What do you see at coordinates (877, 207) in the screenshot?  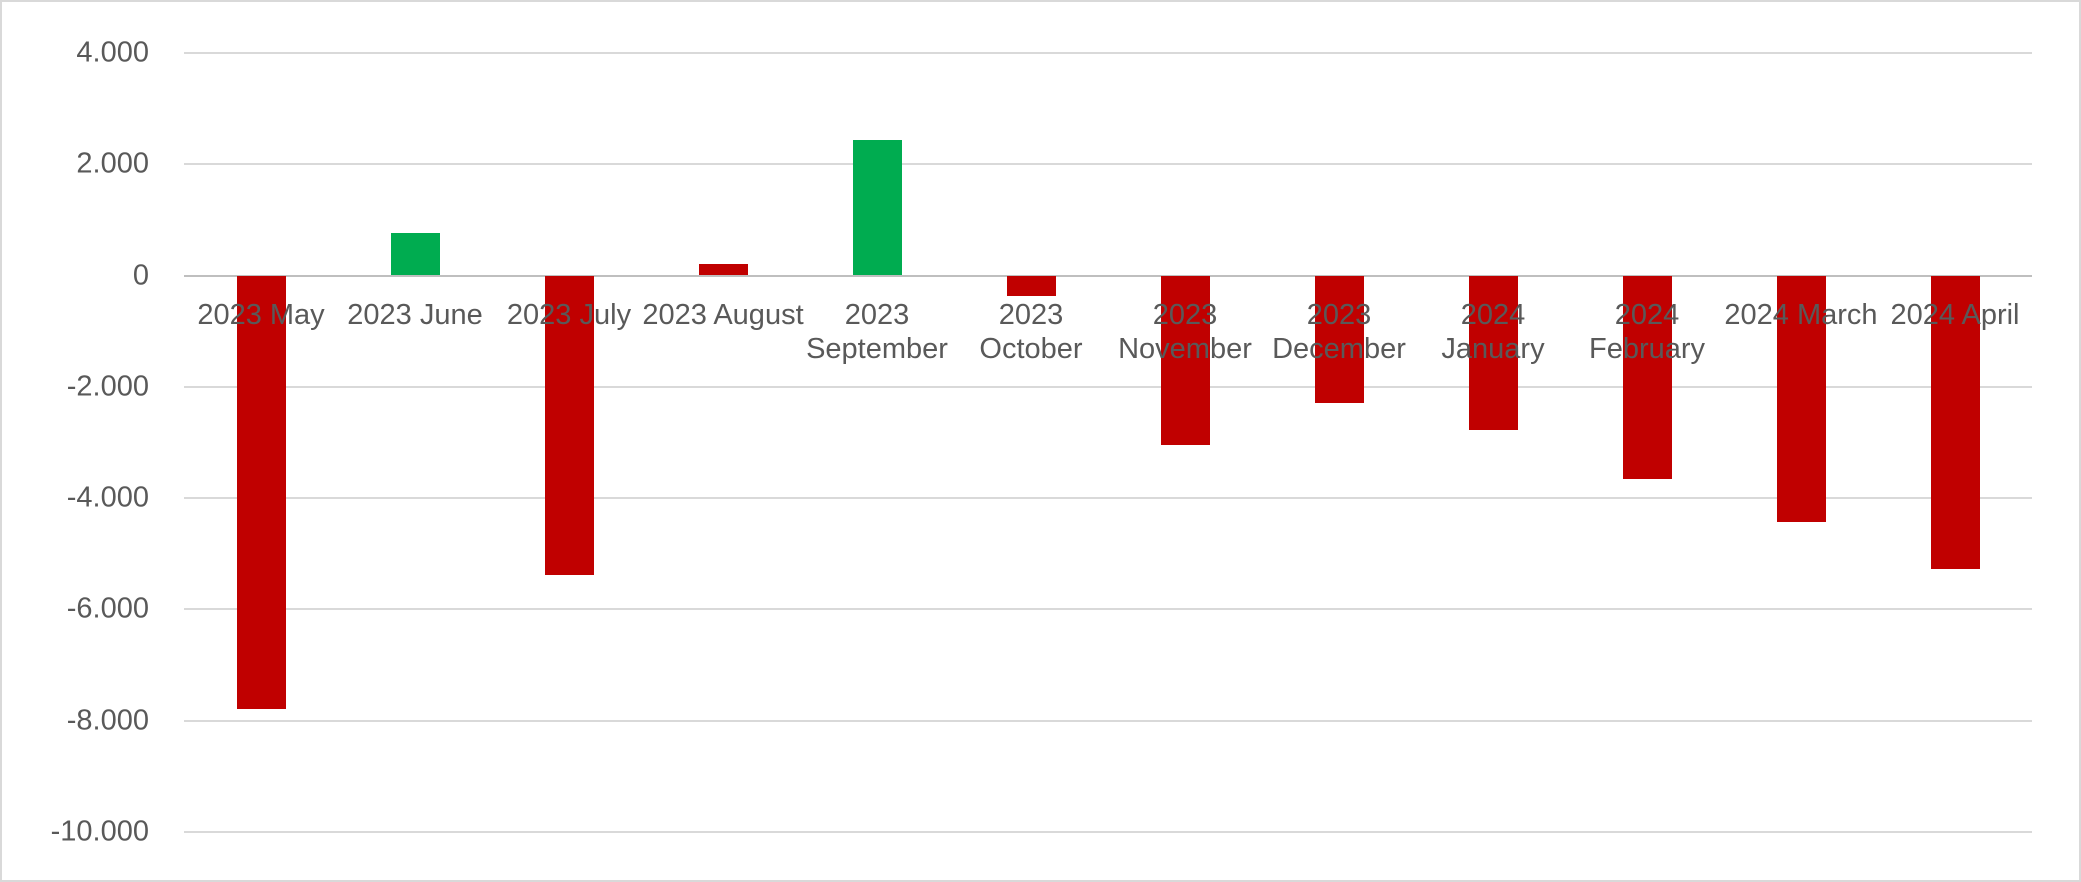 I see `bar-2023-september` at bounding box center [877, 207].